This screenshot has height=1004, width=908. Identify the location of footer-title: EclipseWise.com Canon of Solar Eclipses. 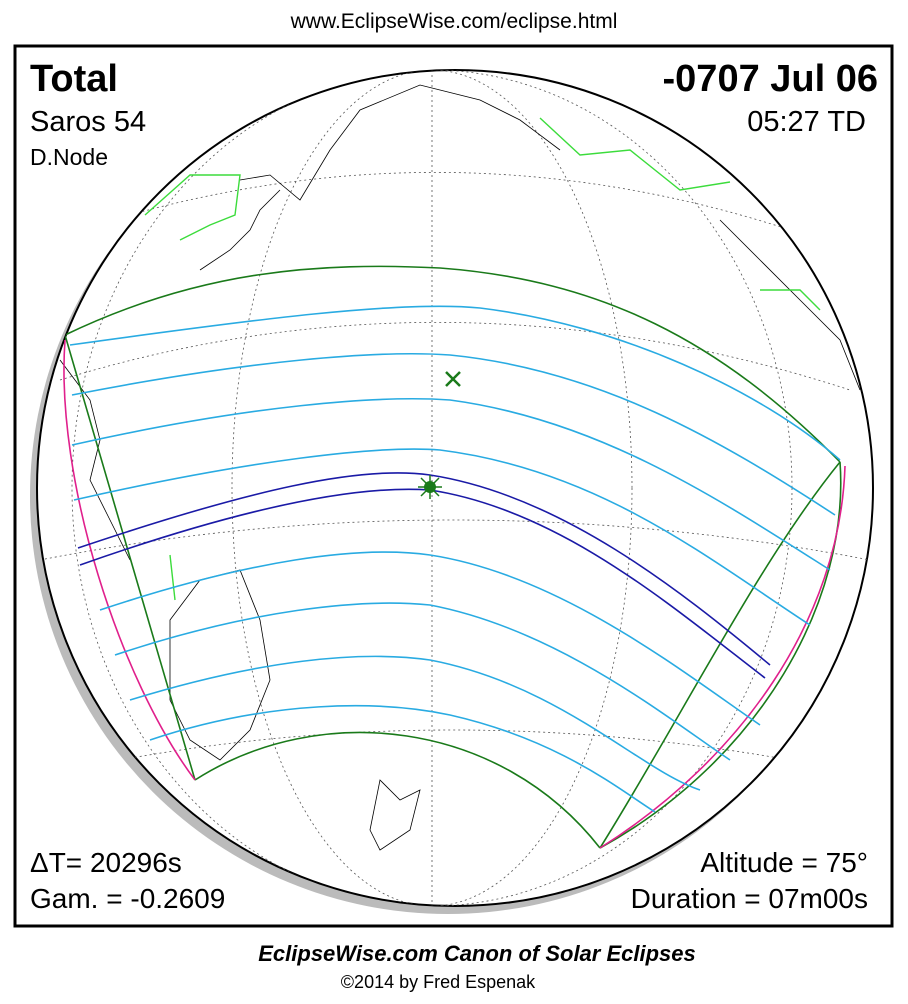
(477, 953).